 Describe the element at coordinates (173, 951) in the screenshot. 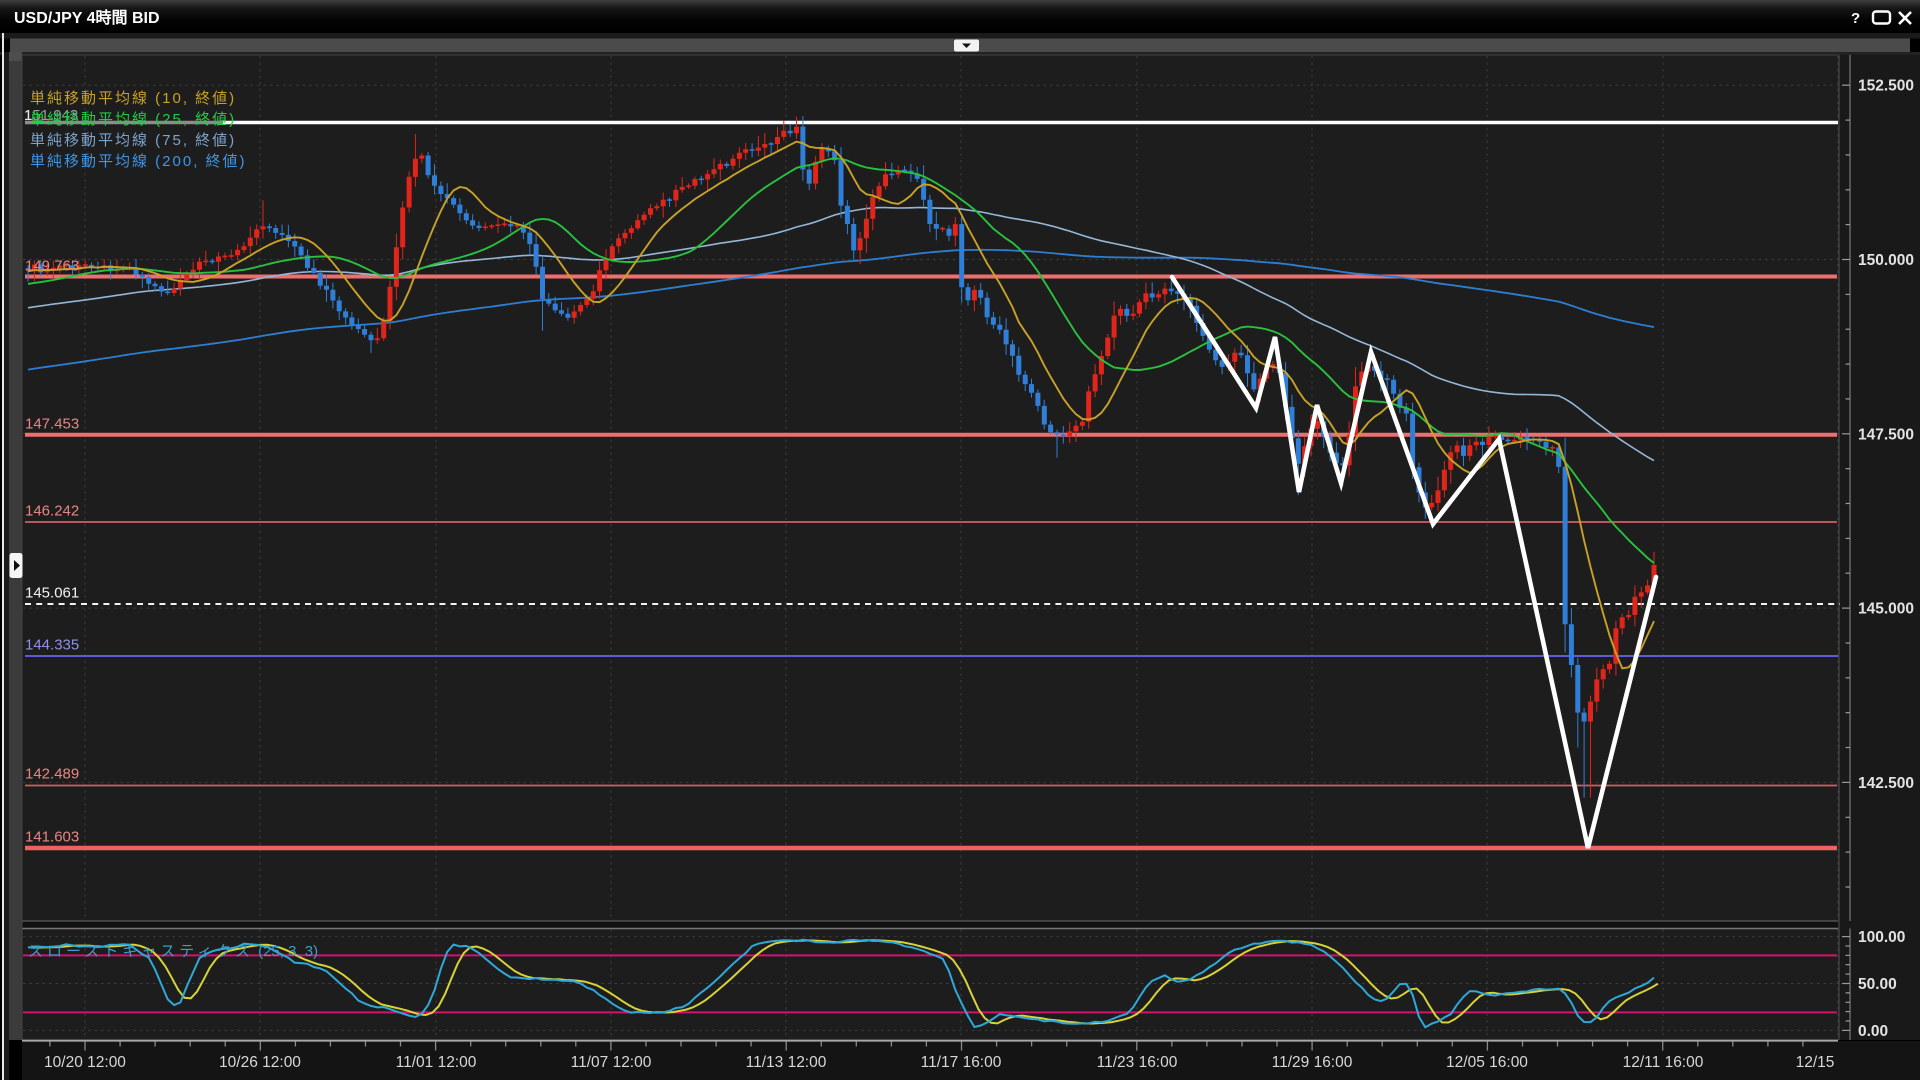

I see `svg-text: スローストキャスティクス (25, 3, 3)` at that location.